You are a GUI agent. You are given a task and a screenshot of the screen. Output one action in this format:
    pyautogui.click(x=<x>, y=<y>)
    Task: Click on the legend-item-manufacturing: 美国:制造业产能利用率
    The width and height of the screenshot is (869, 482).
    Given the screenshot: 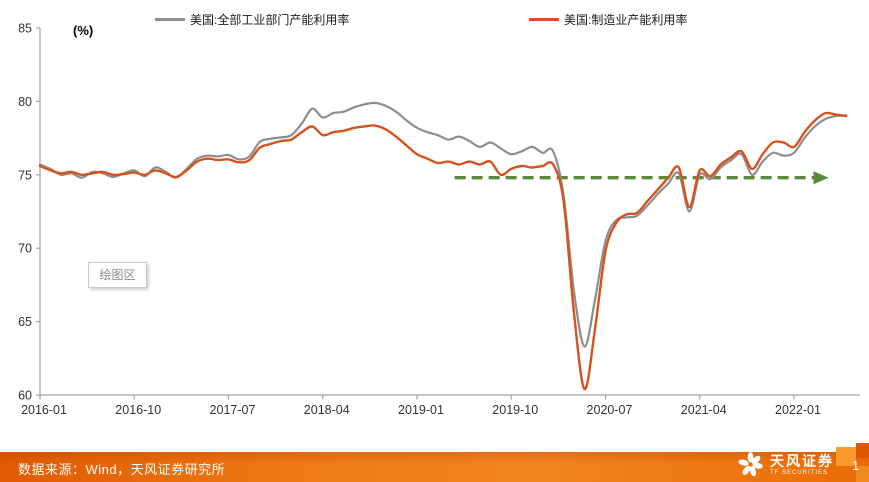 What is the action you would take?
    pyautogui.click(x=608, y=19)
    